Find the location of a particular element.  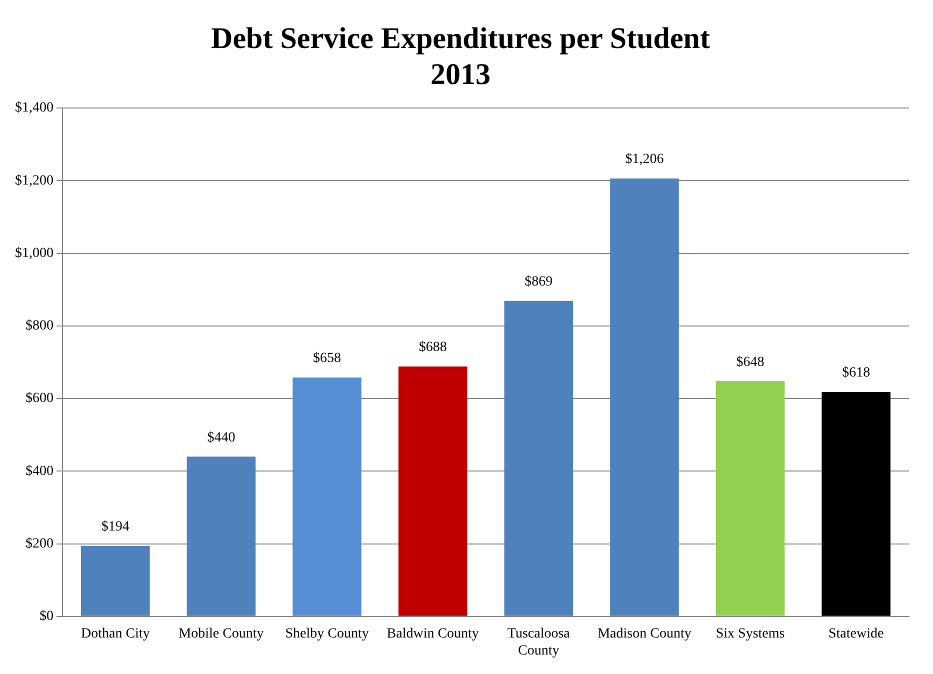

x-tick-label: Madison County is located at coordinates (645, 634).